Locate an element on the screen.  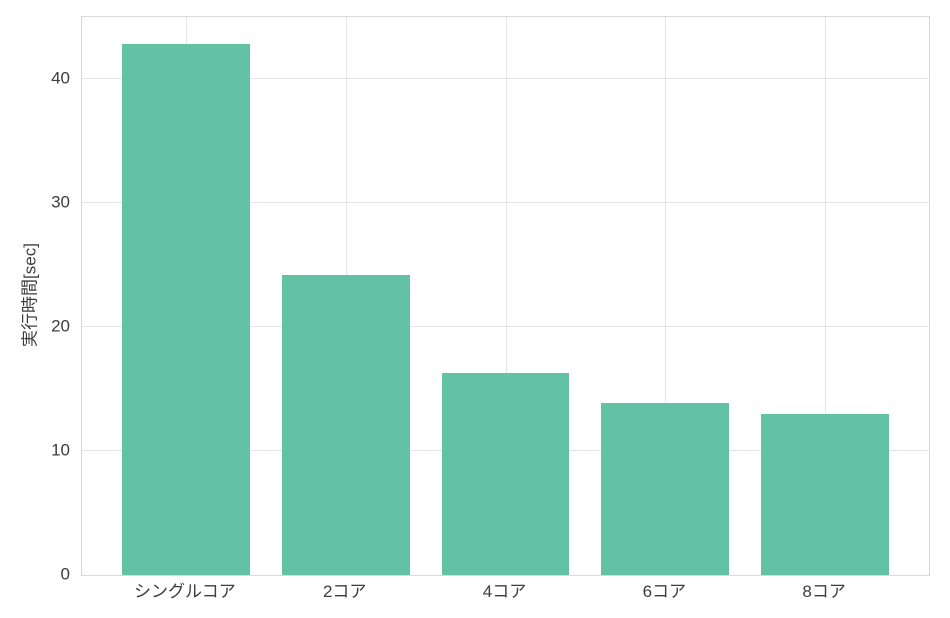
bar-8コア is located at coordinates (825, 494).